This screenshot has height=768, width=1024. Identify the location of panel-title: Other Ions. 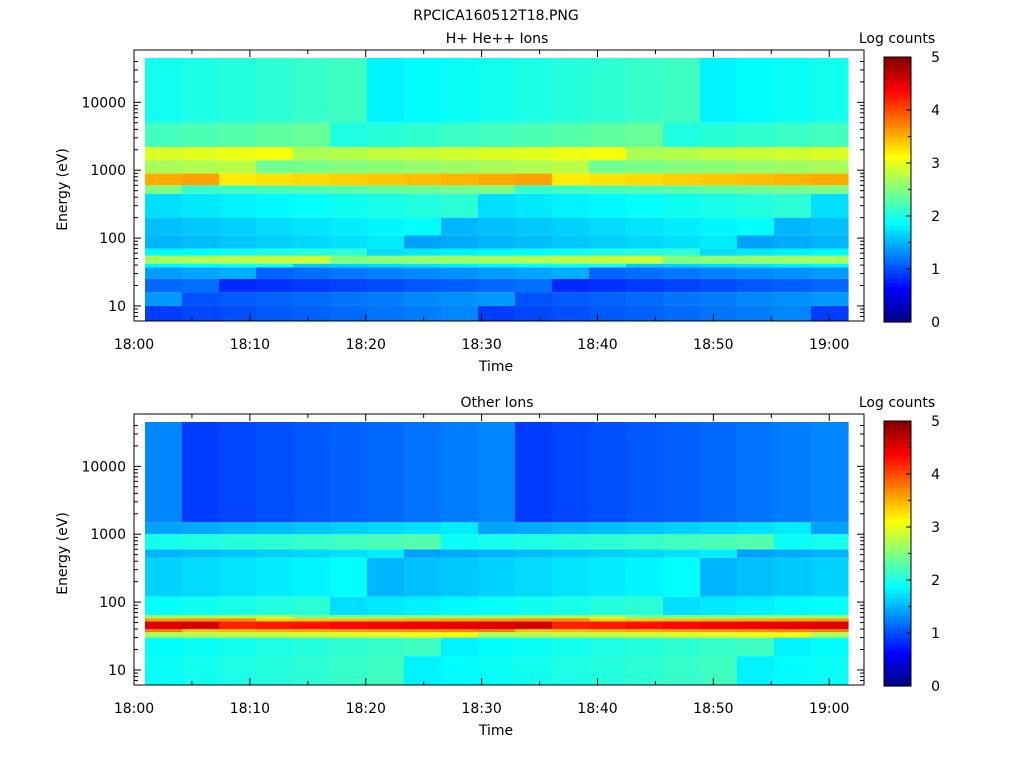
(496, 403).